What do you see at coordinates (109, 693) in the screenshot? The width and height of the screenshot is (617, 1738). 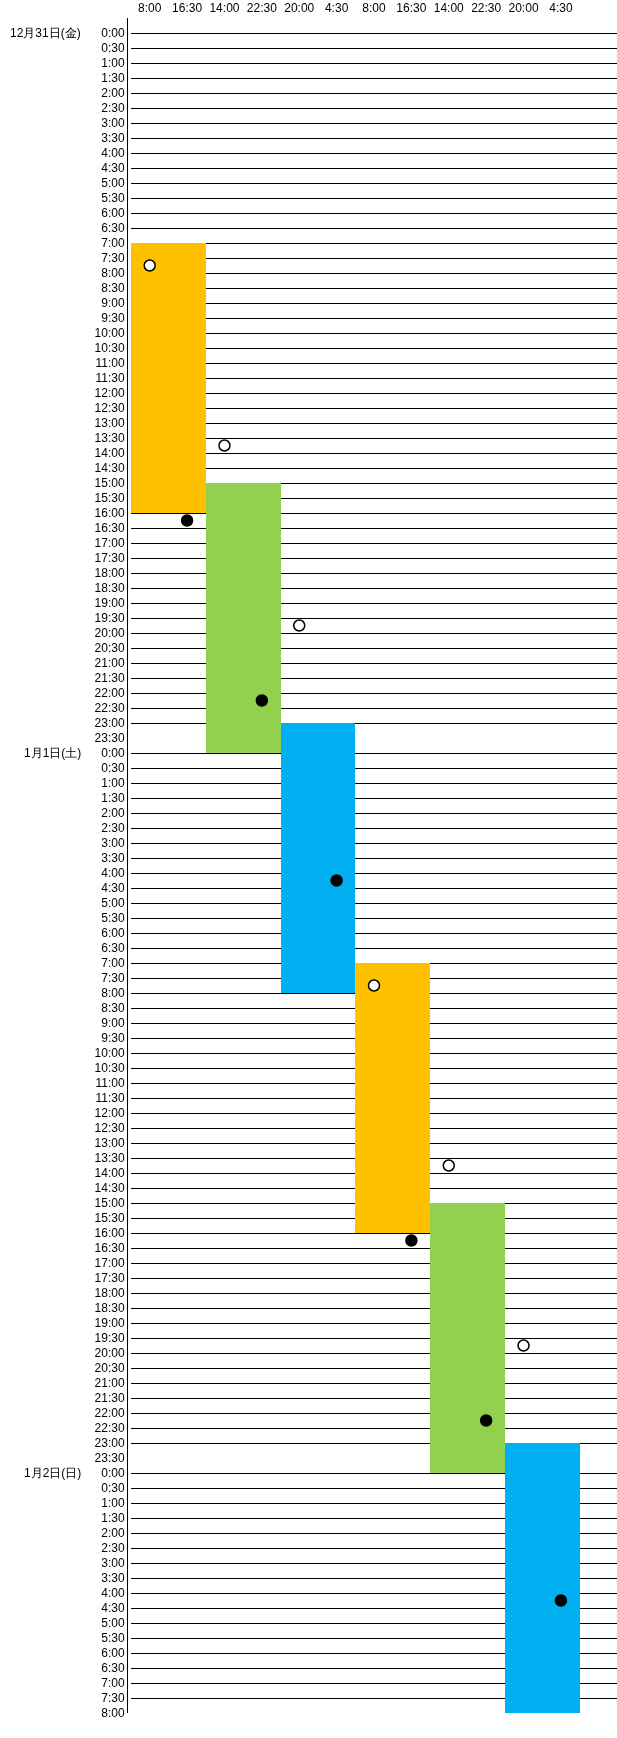 I see `y-tick-label: 22:00` at bounding box center [109, 693].